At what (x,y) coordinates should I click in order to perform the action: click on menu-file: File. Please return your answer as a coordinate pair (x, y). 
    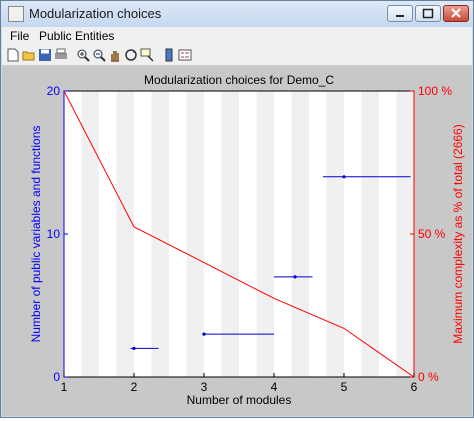
    Looking at the image, I should click on (20, 36).